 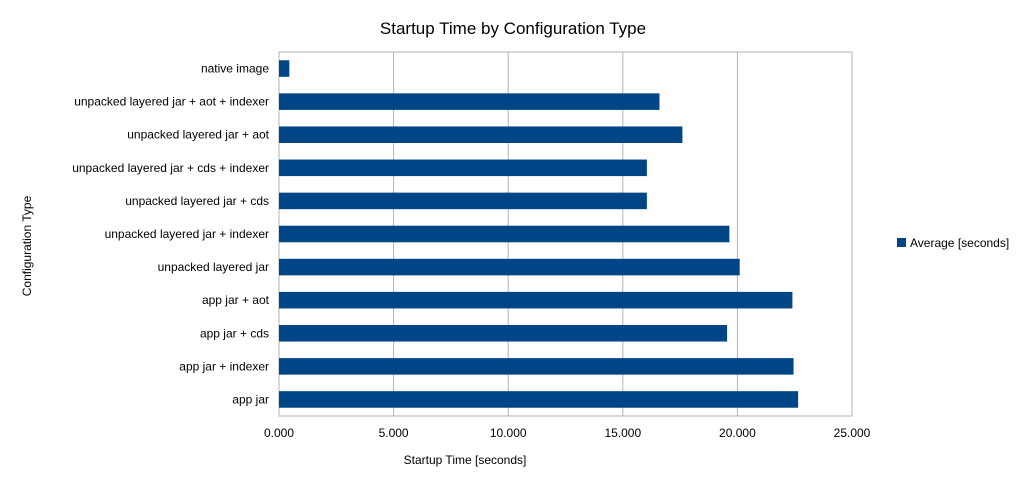 I want to click on x-tick-label: 15.000, so click(x=622, y=433).